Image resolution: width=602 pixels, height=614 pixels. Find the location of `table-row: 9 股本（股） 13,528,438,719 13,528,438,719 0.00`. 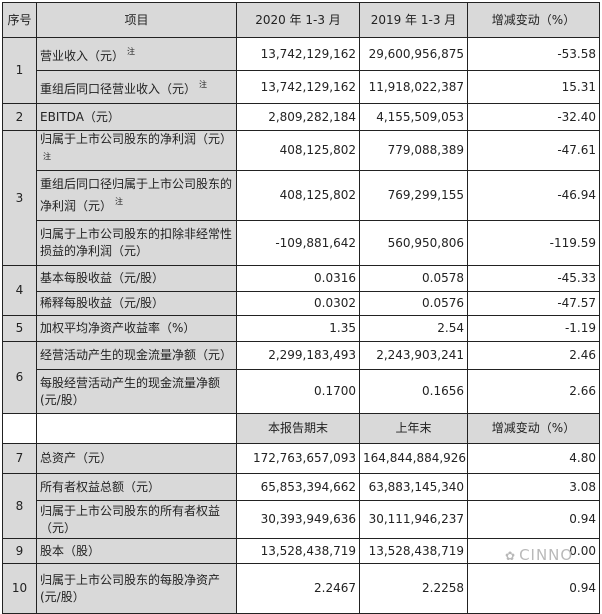

table-row: 9 股本（股） 13,528,438,719 13,528,438,719 0.00 is located at coordinates (301, 551).